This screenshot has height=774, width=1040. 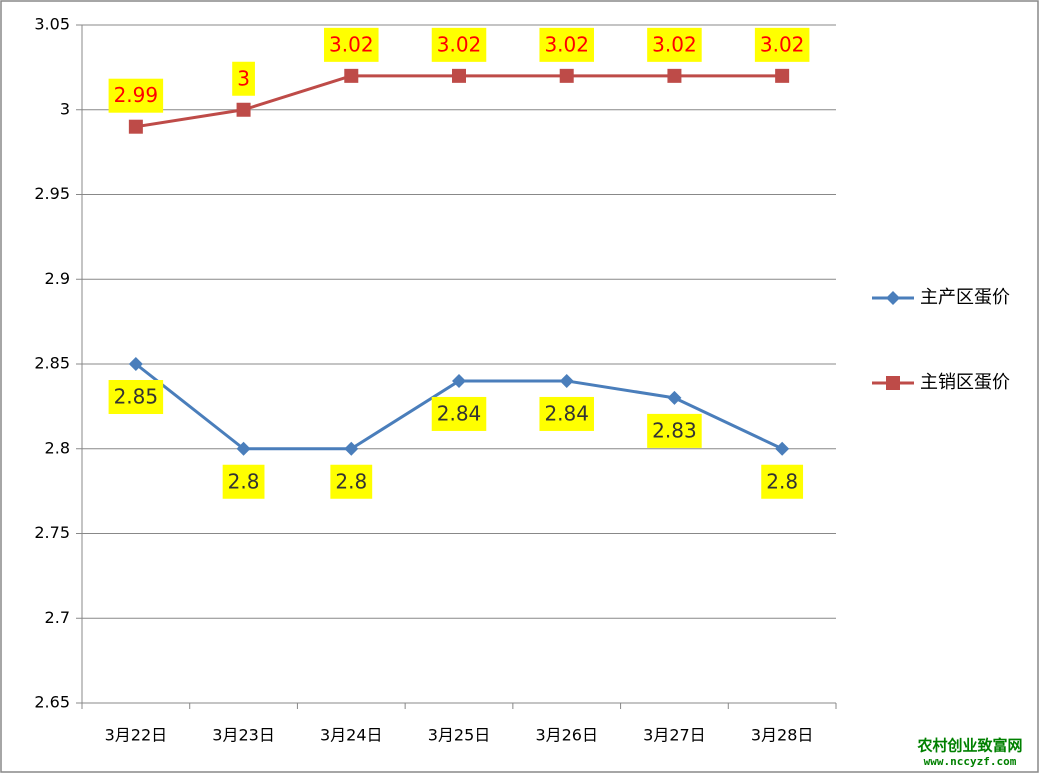 I want to click on y-tick-label: 2.9, so click(x=57, y=278).